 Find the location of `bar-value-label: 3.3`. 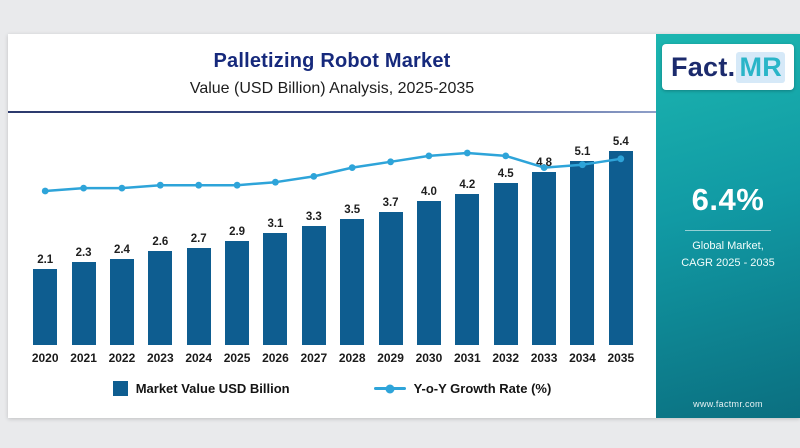

bar-value-label: 3.3 is located at coordinates (313, 217).